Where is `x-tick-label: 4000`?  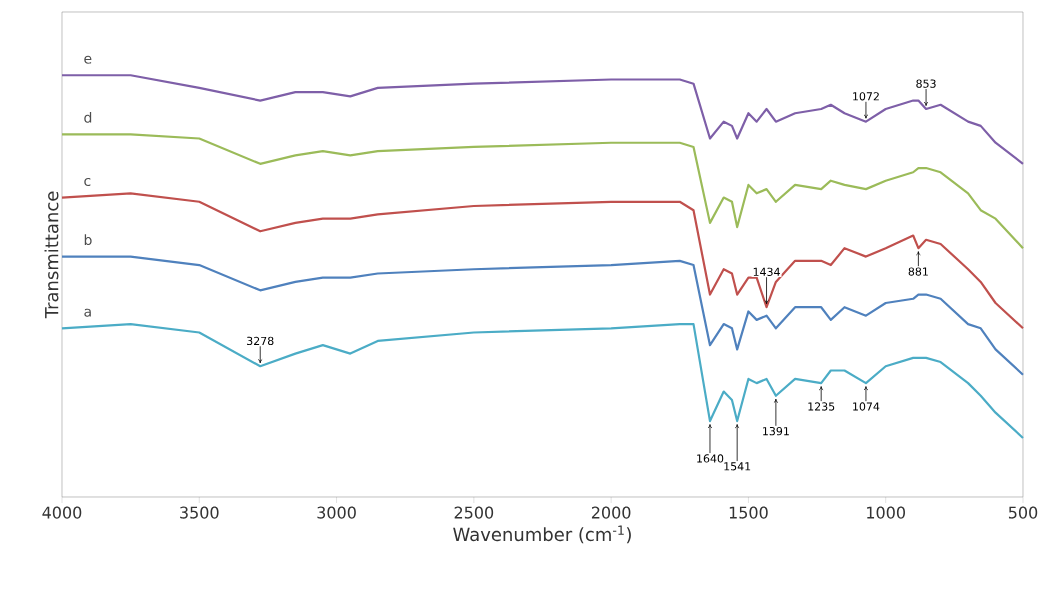 x-tick-label: 4000 is located at coordinates (62, 512).